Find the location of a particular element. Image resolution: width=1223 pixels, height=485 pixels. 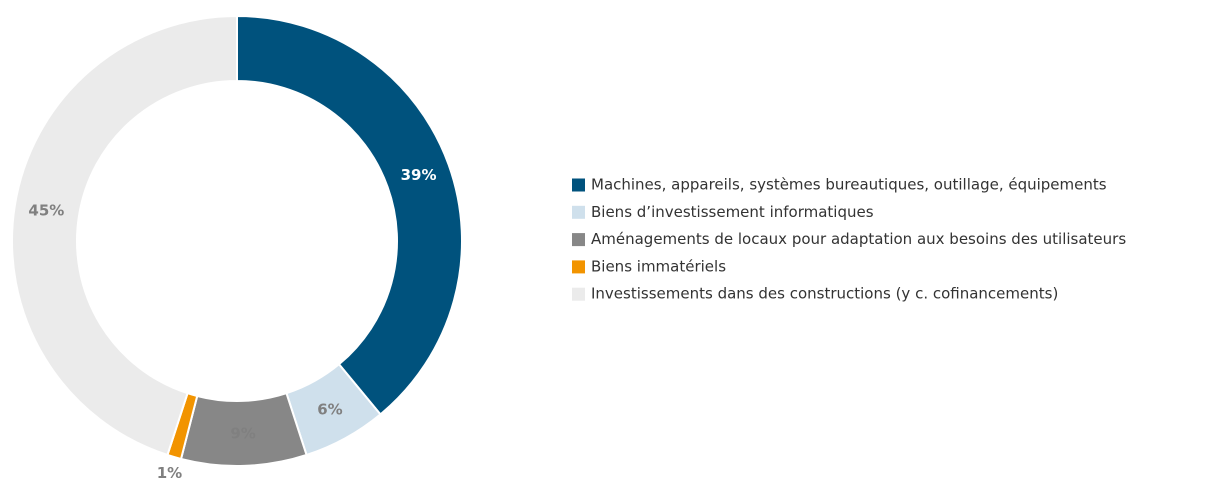

slice-label: 45% is located at coordinates (46, 210).